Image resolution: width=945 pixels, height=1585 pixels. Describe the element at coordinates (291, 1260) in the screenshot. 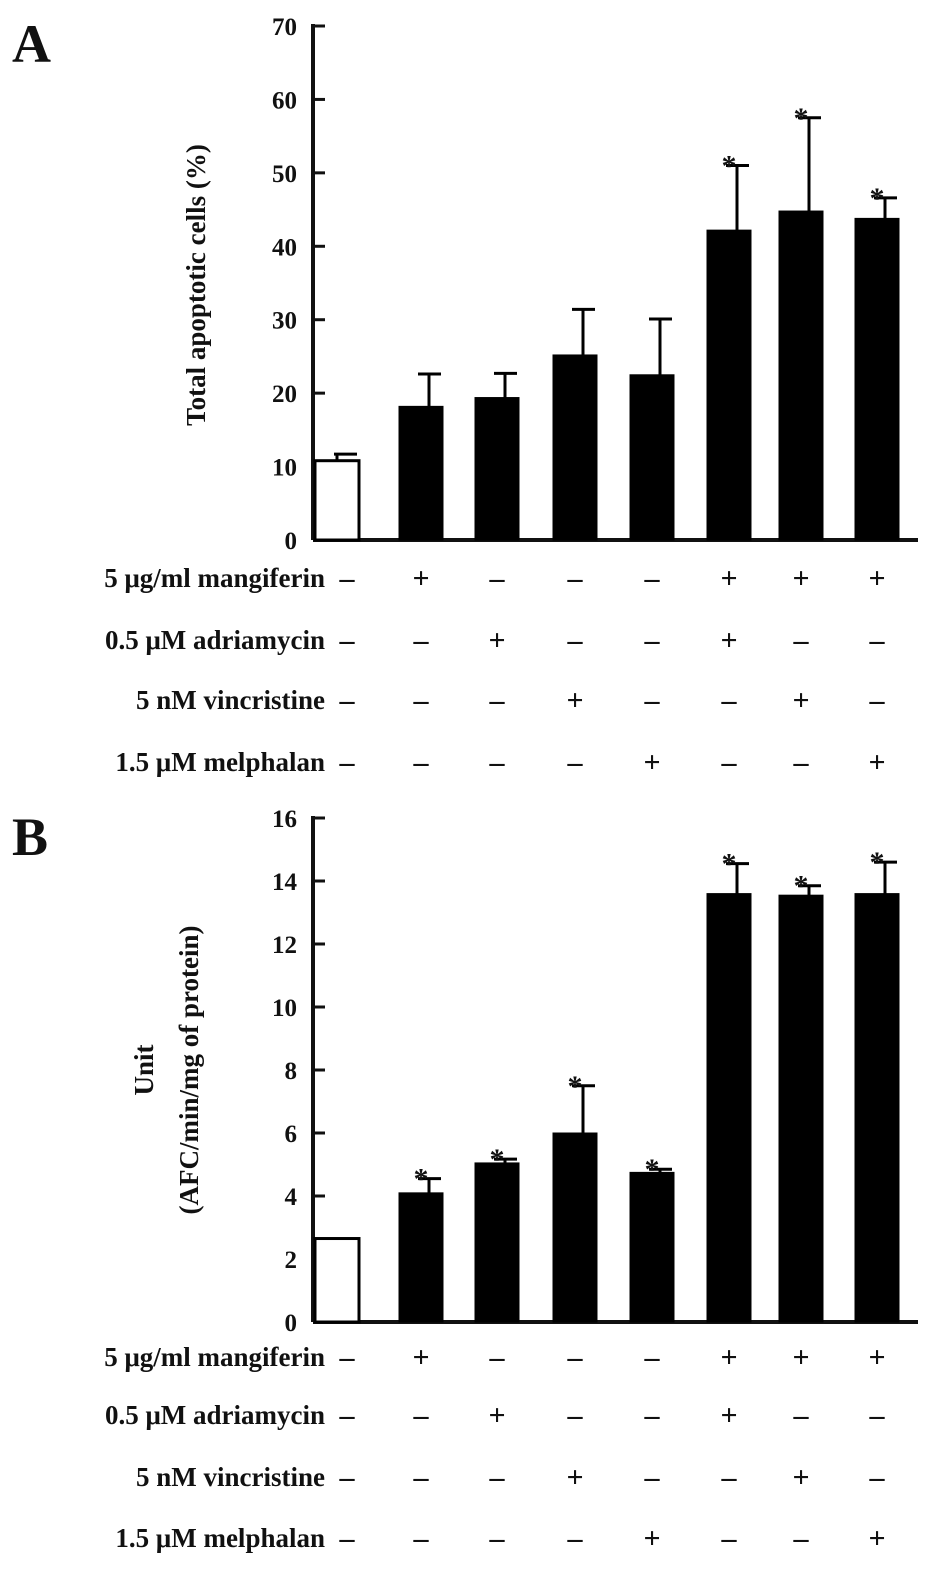

I see `y-tick-label: 2` at that location.